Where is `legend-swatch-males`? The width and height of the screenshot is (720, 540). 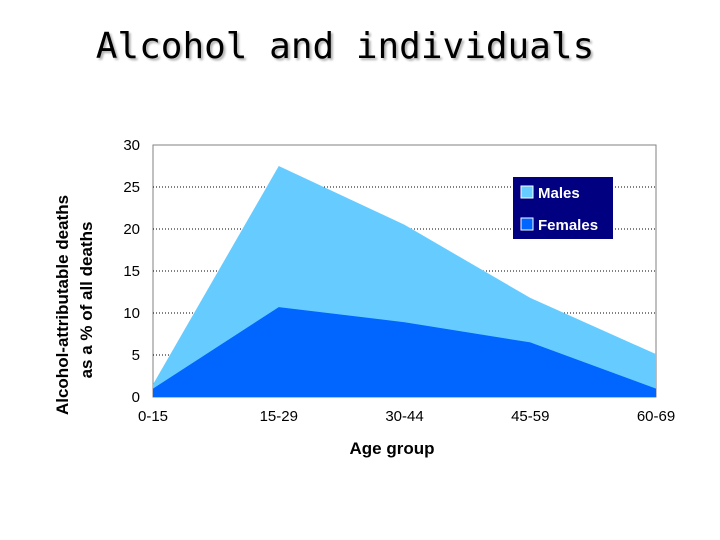 legend-swatch-males is located at coordinates (527, 192).